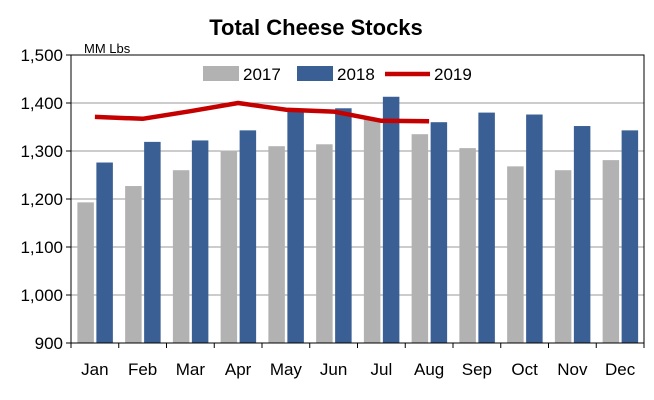  What do you see at coordinates (295, 226) in the screenshot?
I see `bar-2018-may` at bounding box center [295, 226].